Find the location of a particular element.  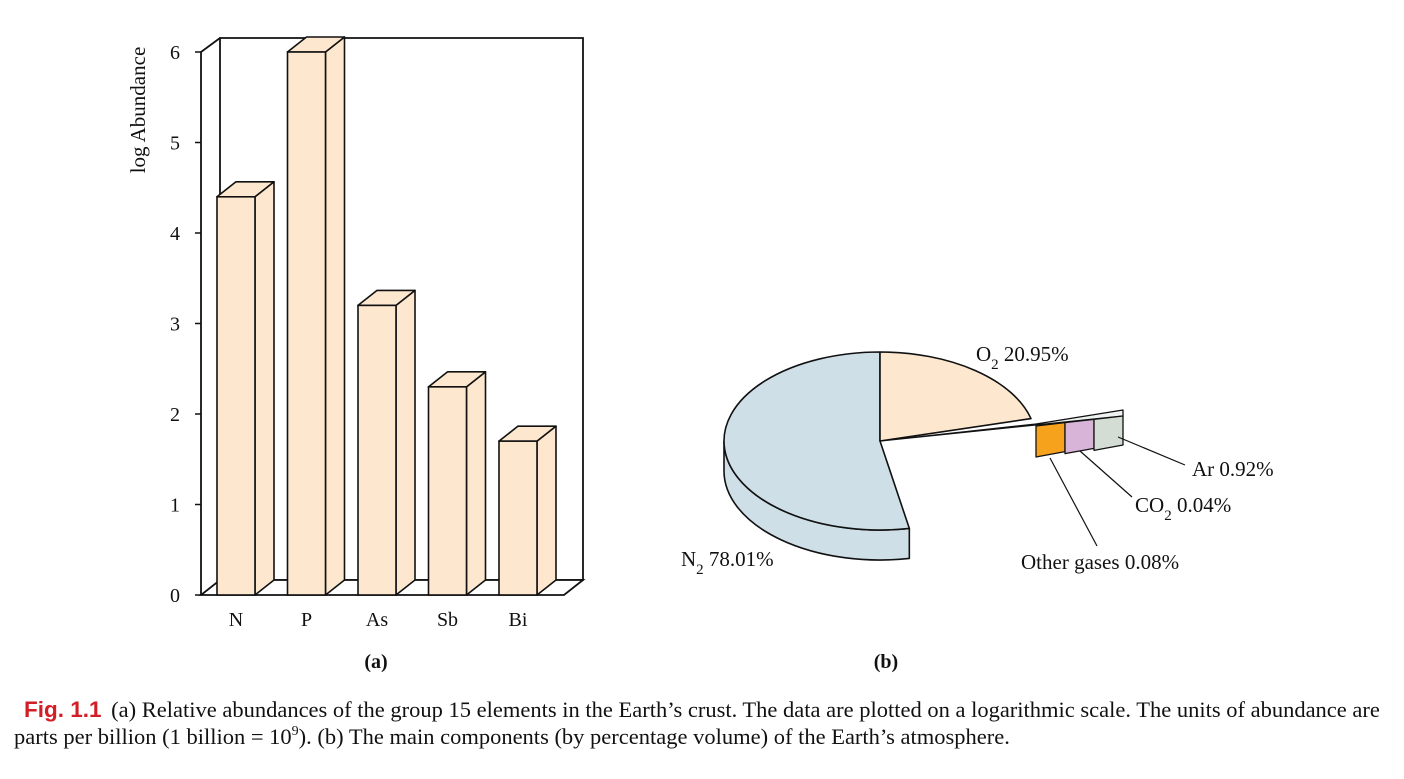

leader-line-ar is located at coordinates (1151, 451).